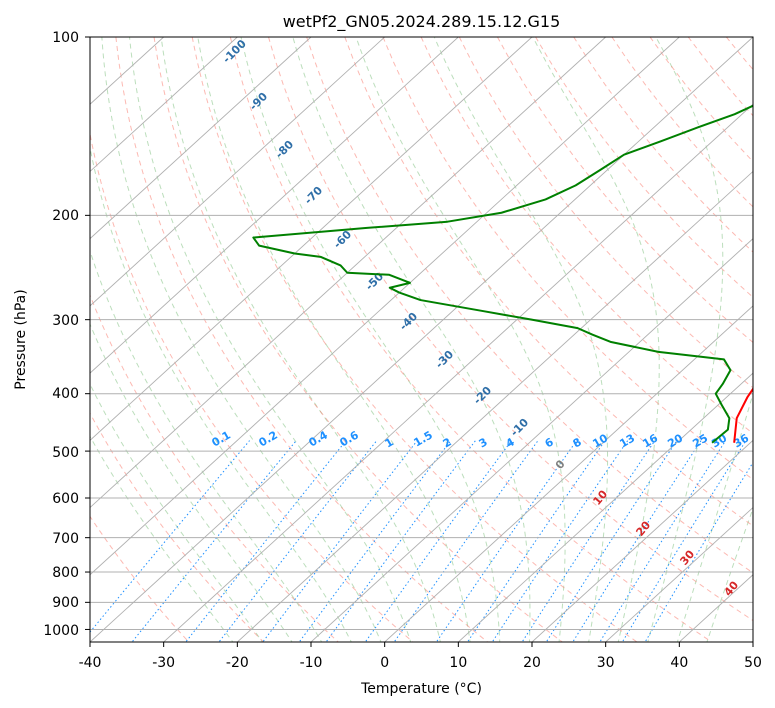 This screenshot has height=708, width=775. I want to click on y-tick-label: 400, so click(65, 394).